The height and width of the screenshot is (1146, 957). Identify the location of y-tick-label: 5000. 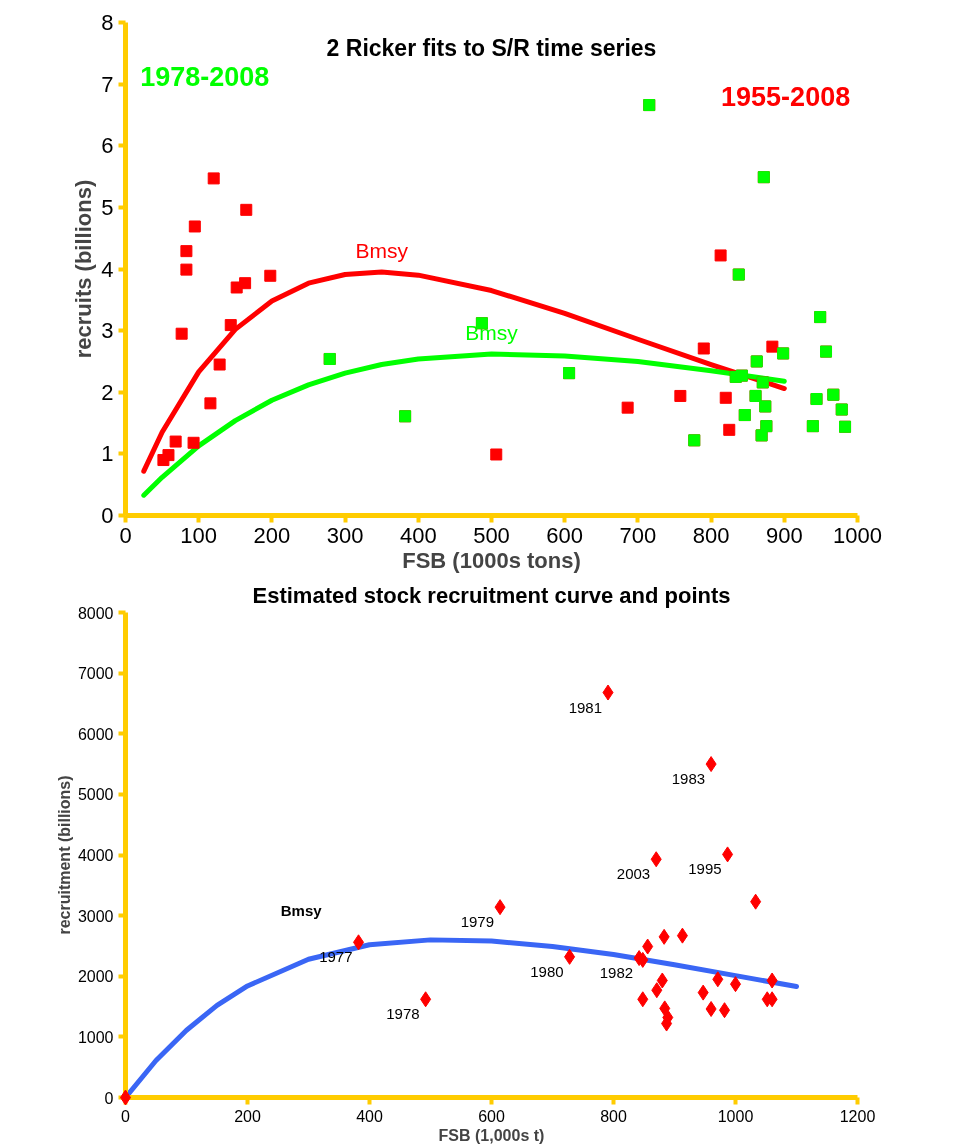
(95, 795).